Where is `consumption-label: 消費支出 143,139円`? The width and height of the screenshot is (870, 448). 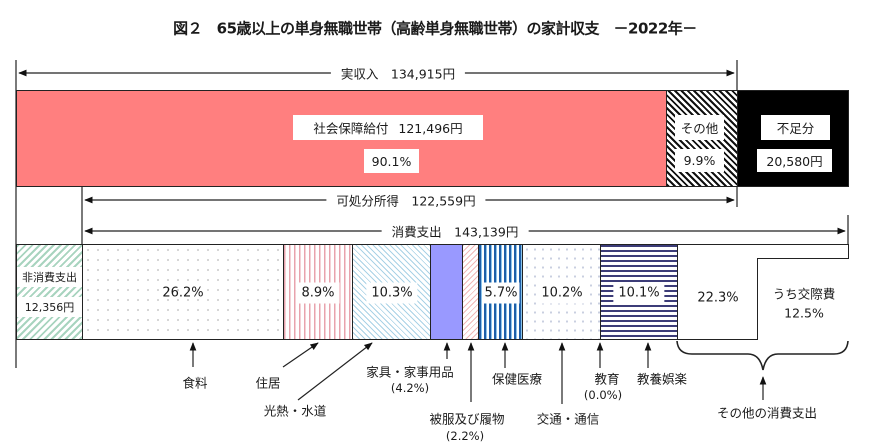
consumption-label: 消費支出 143,139円 is located at coordinates (455, 231).